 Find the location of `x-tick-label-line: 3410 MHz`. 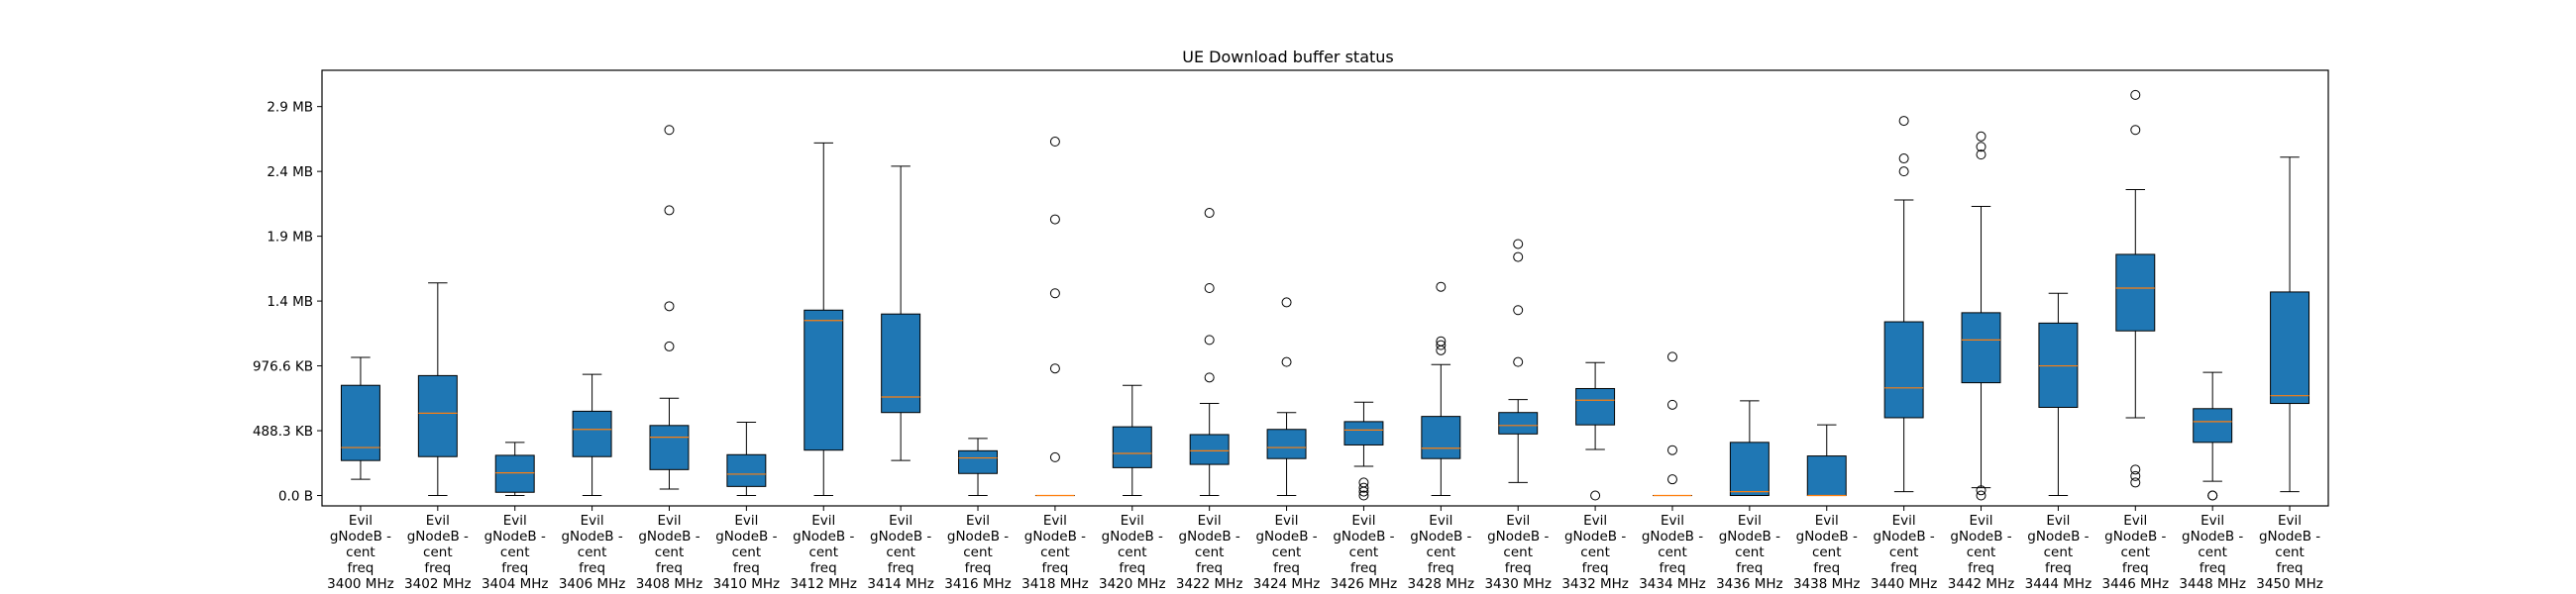

x-tick-label-line: 3410 MHz is located at coordinates (747, 584).